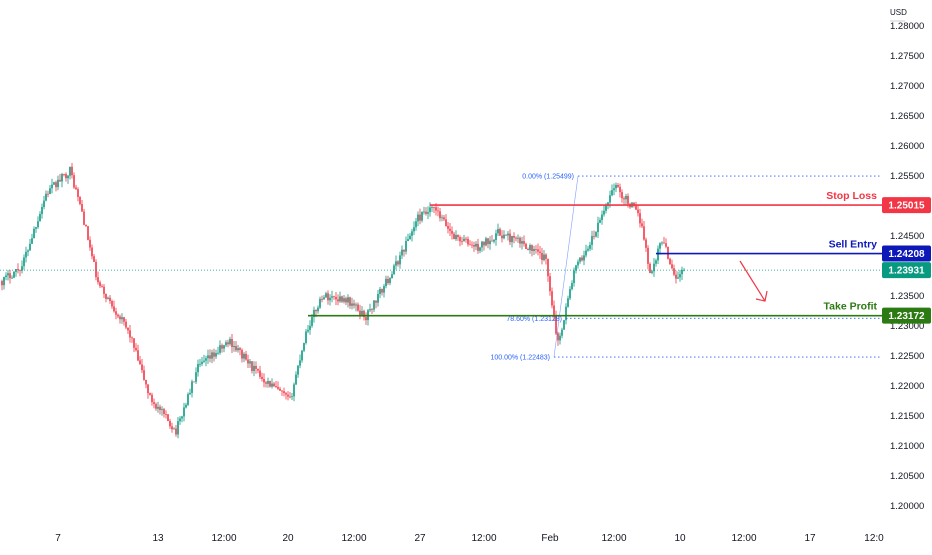  What do you see at coordinates (907, 326) in the screenshot?
I see `y-tick-label: 1.23000` at bounding box center [907, 326].